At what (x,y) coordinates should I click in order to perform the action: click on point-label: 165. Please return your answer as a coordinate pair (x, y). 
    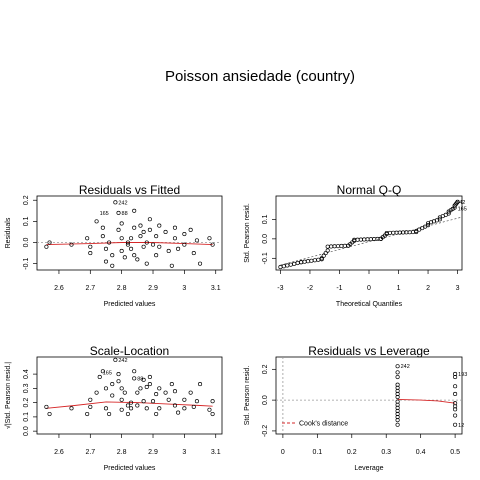
    Looking at the image, I should click on (107, 374).